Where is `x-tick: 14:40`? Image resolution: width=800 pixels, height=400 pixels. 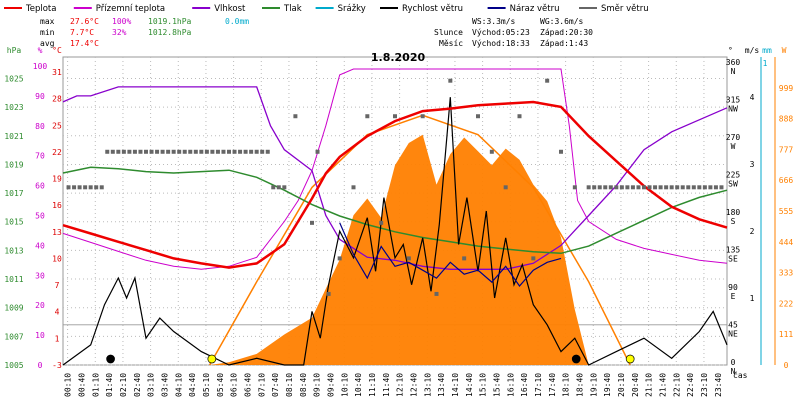 x-tick: 14:40 is located at coordinates (469, 385).